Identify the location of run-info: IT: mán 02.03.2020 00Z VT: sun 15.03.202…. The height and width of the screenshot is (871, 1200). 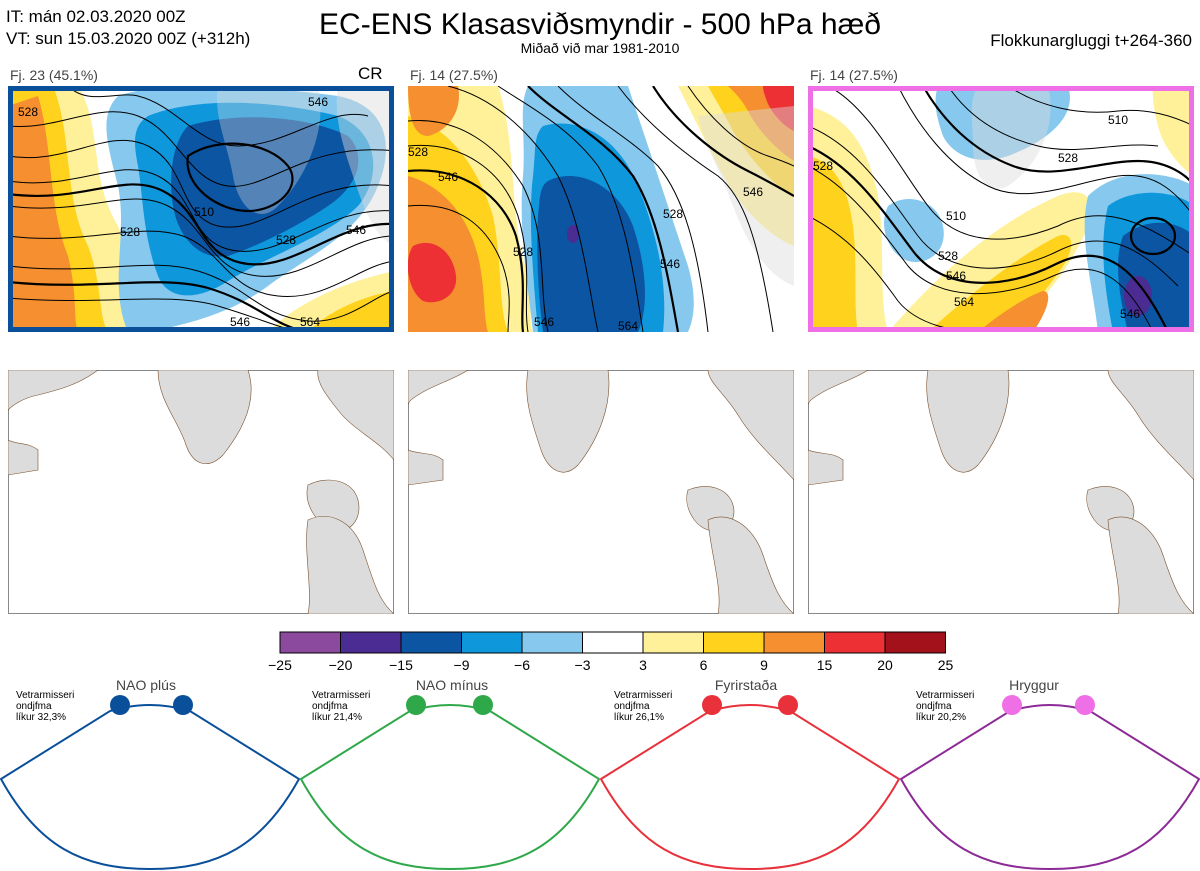
(128, 28).